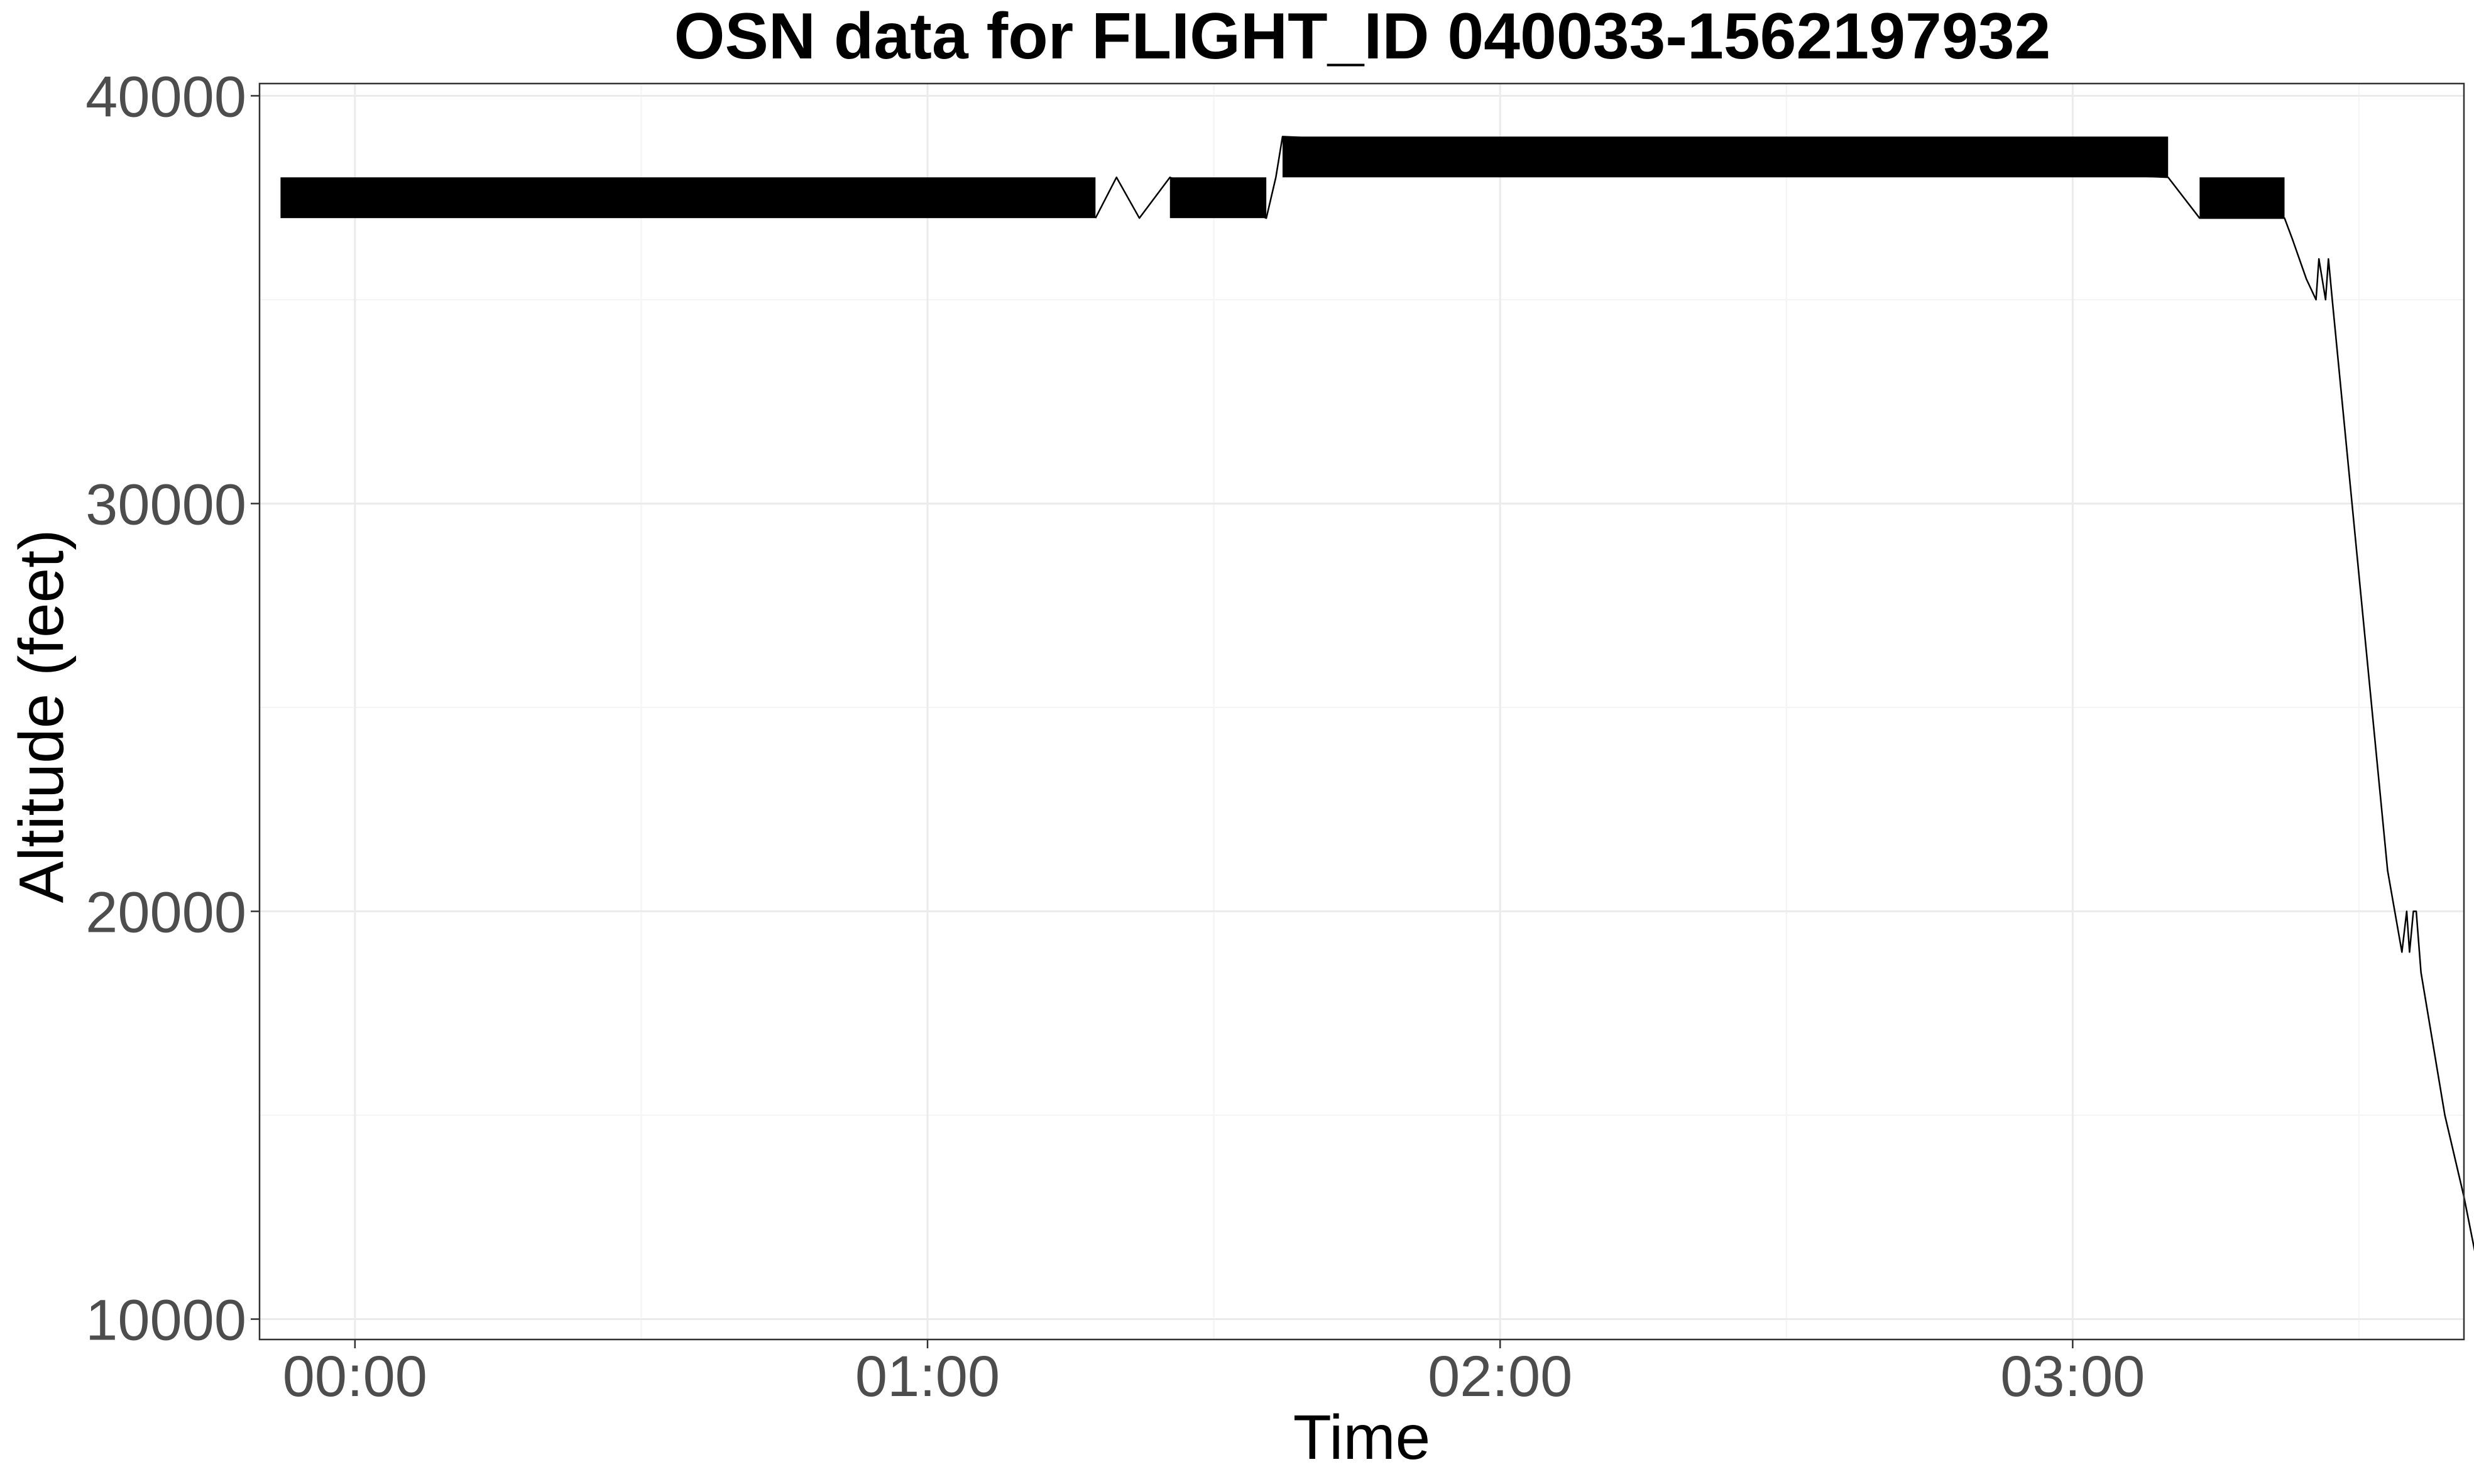 This screenshot has height=1484, width=2474. What do you see at coordinates (165, 97) in the screenshot?
I see `y-tick-label: 40000` at bounding box center [165, 97].